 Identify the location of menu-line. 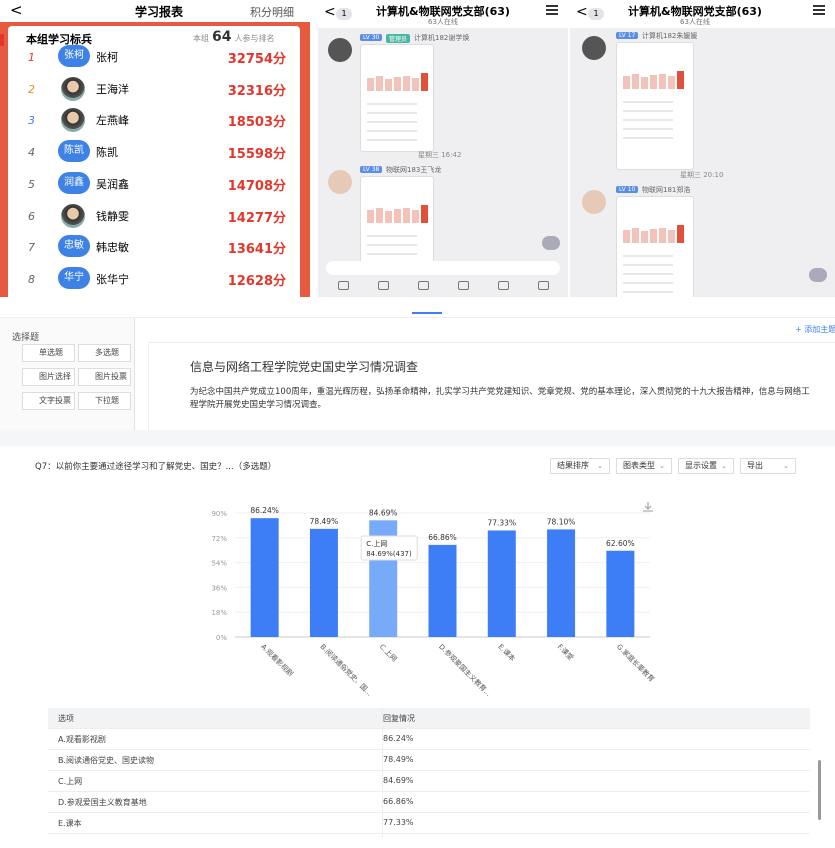
(819, 10).